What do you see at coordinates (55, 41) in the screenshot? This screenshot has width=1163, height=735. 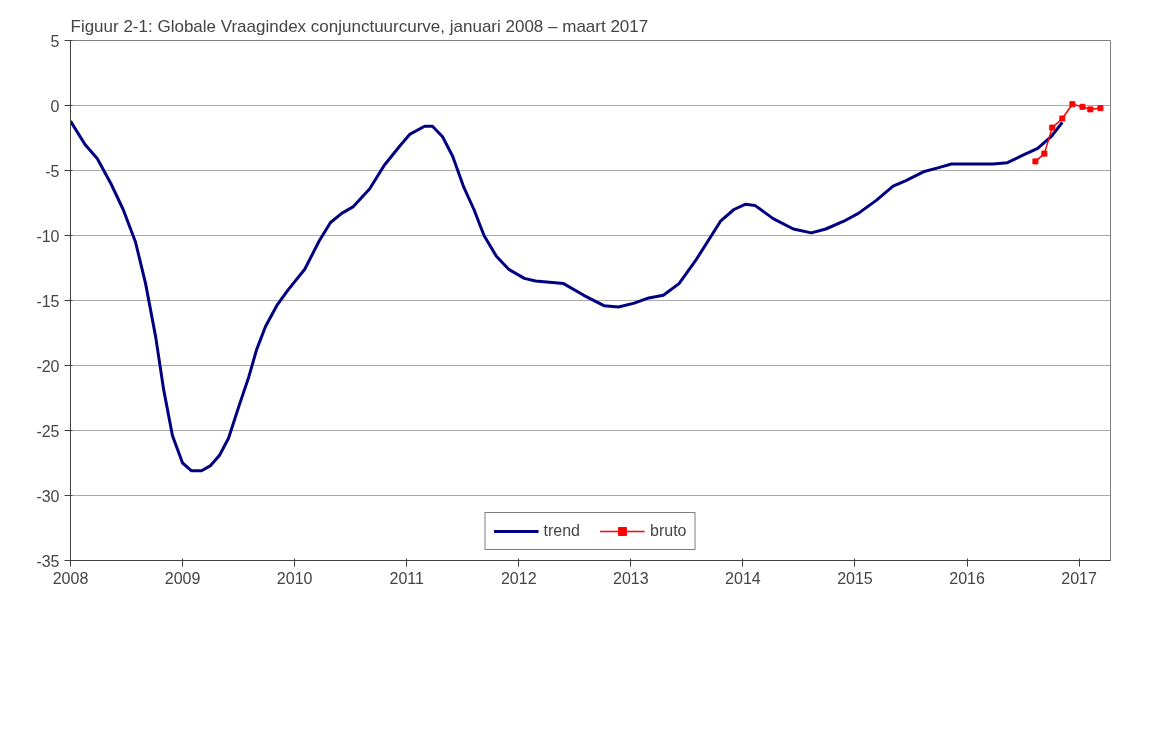 I see `y-tick-label: 5` at bounding box center [55, 41].